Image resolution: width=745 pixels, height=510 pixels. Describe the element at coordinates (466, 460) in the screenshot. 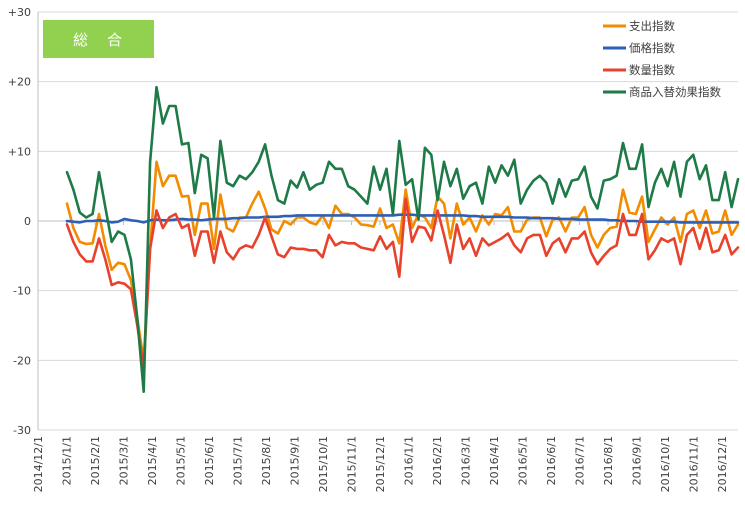

I see `x-tick-label: 2016/3/1` at that location.